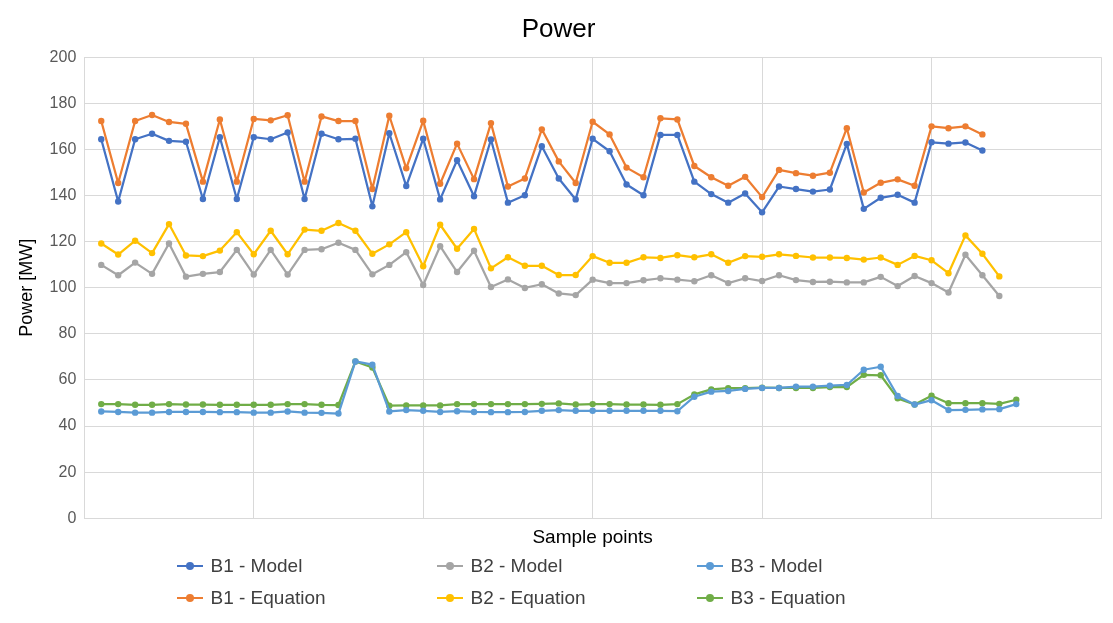 This screenshot has width=1113, height=623. Describe the element at coordinates (63, 241) in the screenshot. I see `y-tick-label: 120` at that location.